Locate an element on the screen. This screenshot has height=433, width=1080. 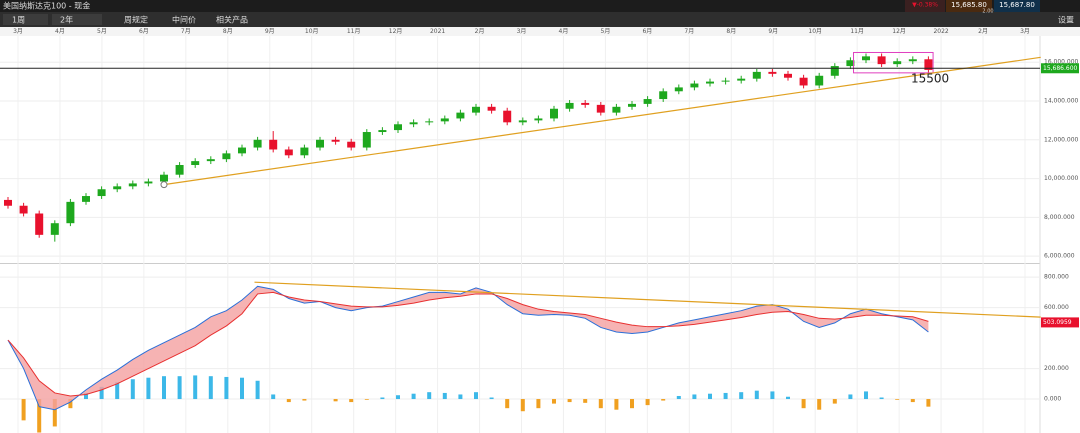
sell-box is located at coordinates (969, 6).